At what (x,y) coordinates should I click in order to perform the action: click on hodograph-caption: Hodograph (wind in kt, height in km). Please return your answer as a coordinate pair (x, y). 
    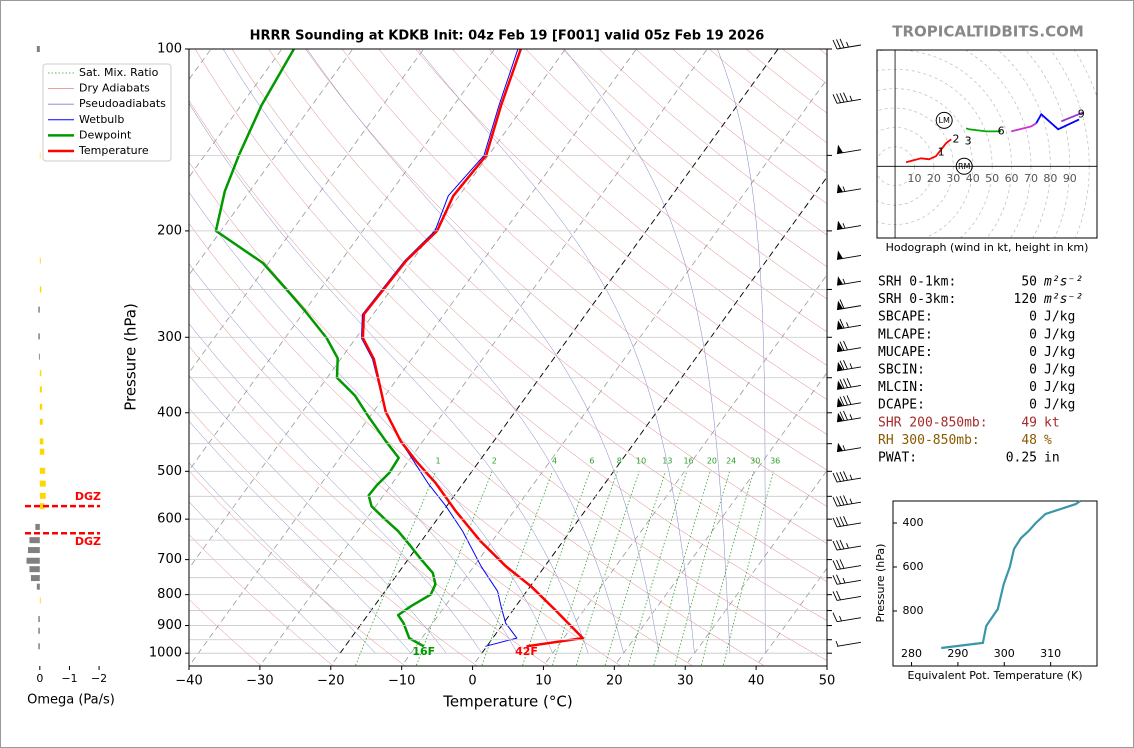
    Looking at the image, I should click on (987, 247).